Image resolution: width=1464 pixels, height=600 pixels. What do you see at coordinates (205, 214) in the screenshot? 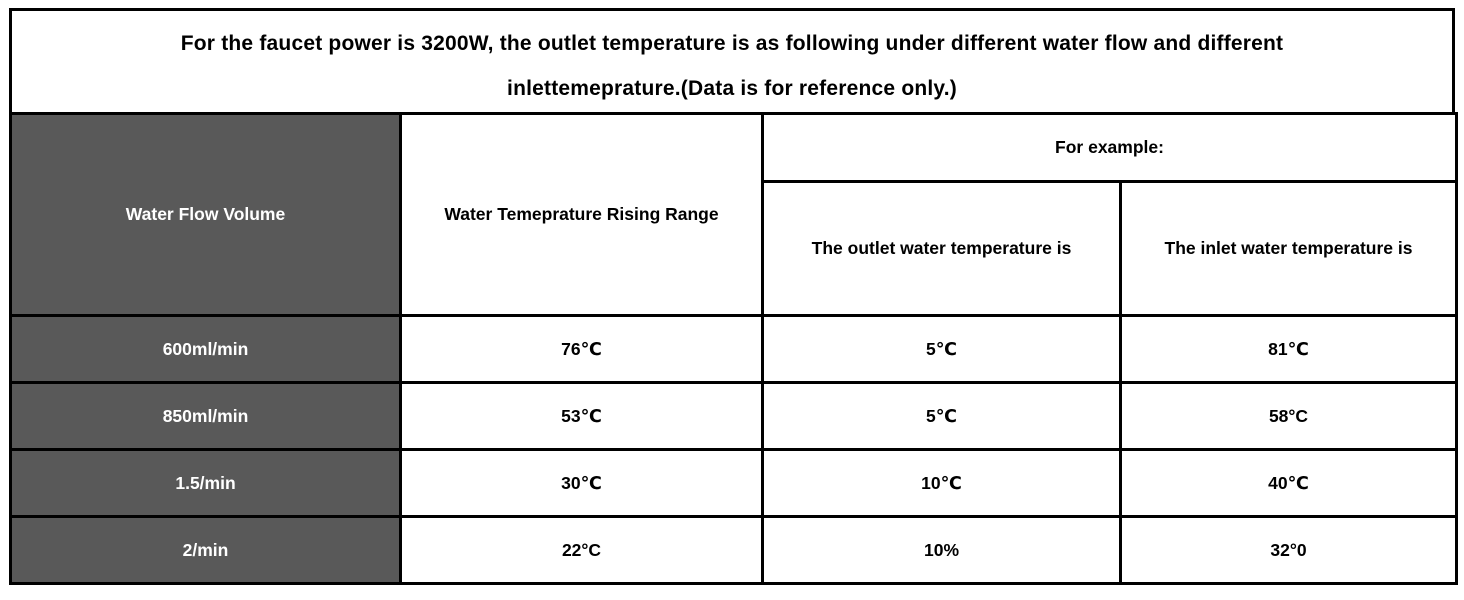
I see `header-water-flow-volume: Water Flow Volume` at bounding box center [205, 214].